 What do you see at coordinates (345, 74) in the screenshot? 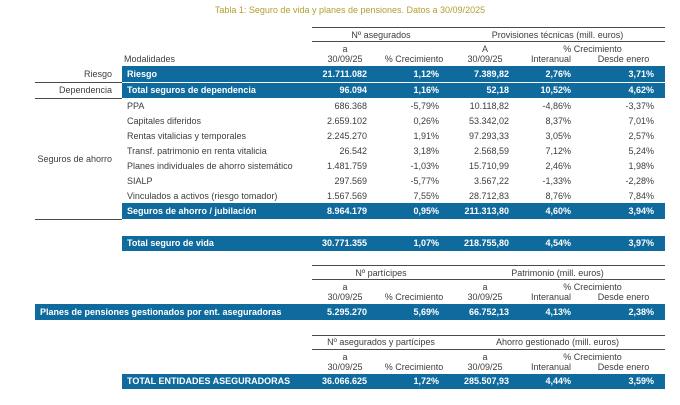
I see `cell-value: 21.711.082` at bounding box center [345, 74].